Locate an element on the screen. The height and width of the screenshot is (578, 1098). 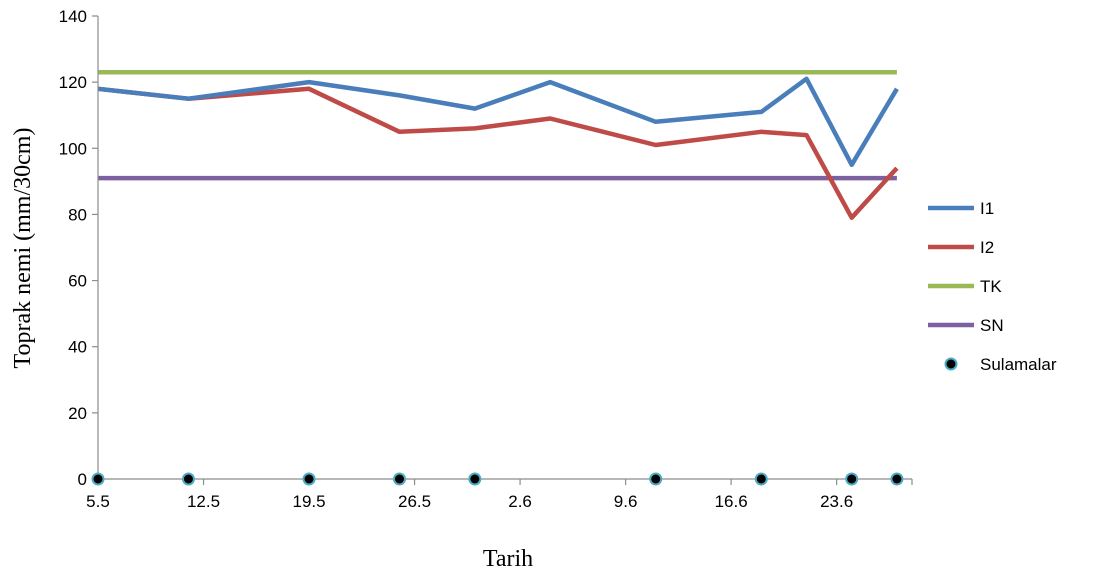
legend-swatch-sulamalar is located at coordinates (951, 364).